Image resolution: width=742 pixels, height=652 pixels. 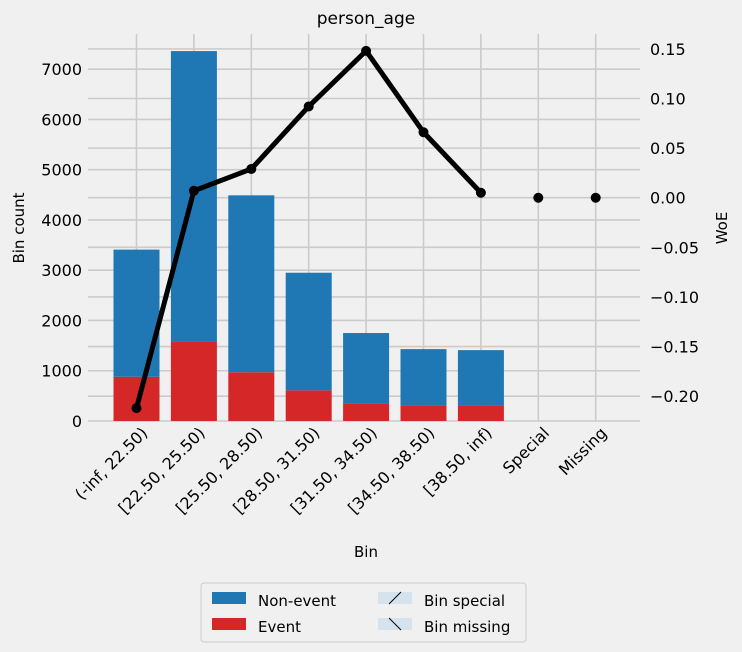 What do you see at coordinates (61, 270) in the screenshot?
I see `y-tick-label: 3000` at bounding box center [61, 270].